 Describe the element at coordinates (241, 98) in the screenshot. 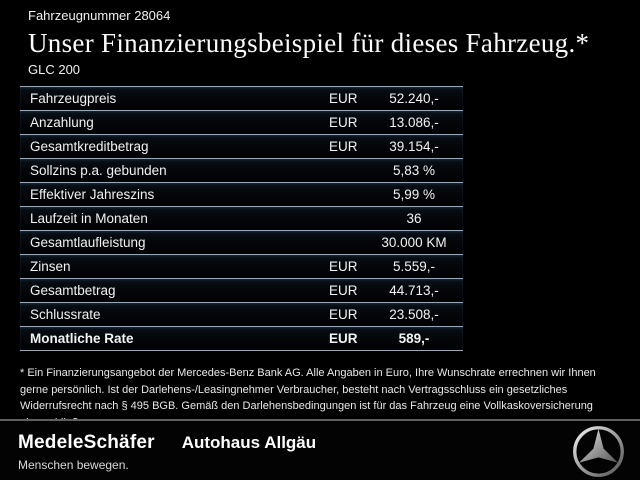

I see `table-row: Fahrzeugpreis EUR 52.240,-` at that location.